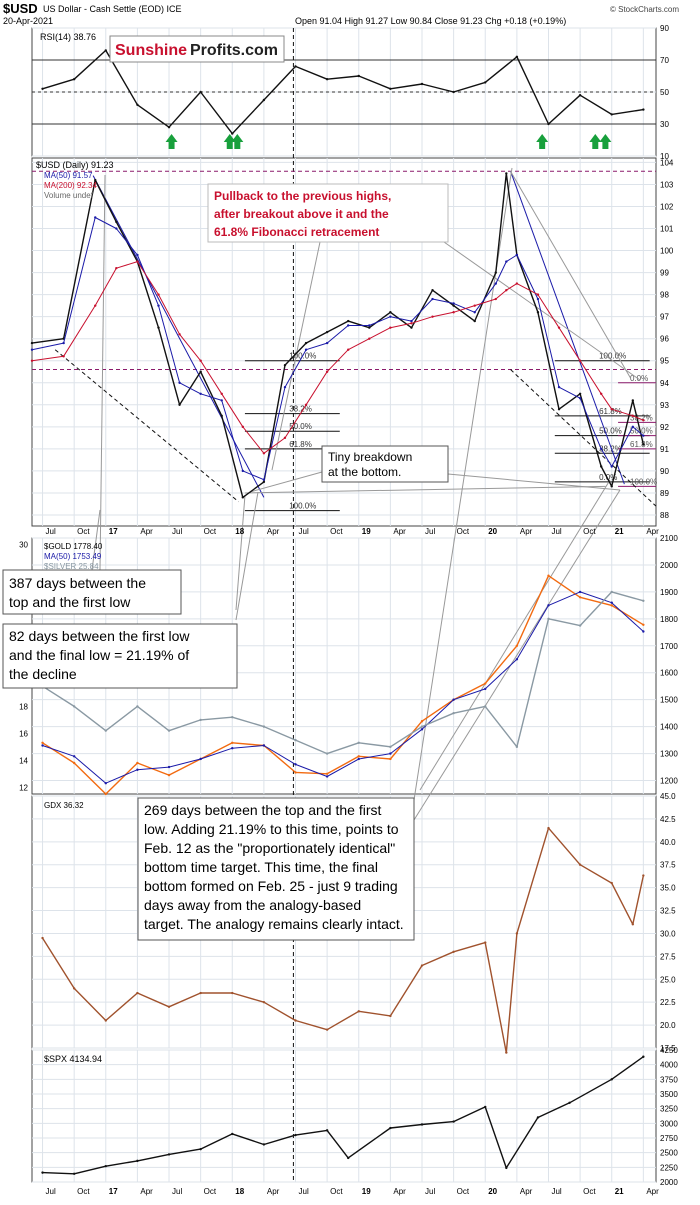  Describe the element at coordinates (669, 700) in the screenshot. I see `gold-tick-label: 1500` at that location.